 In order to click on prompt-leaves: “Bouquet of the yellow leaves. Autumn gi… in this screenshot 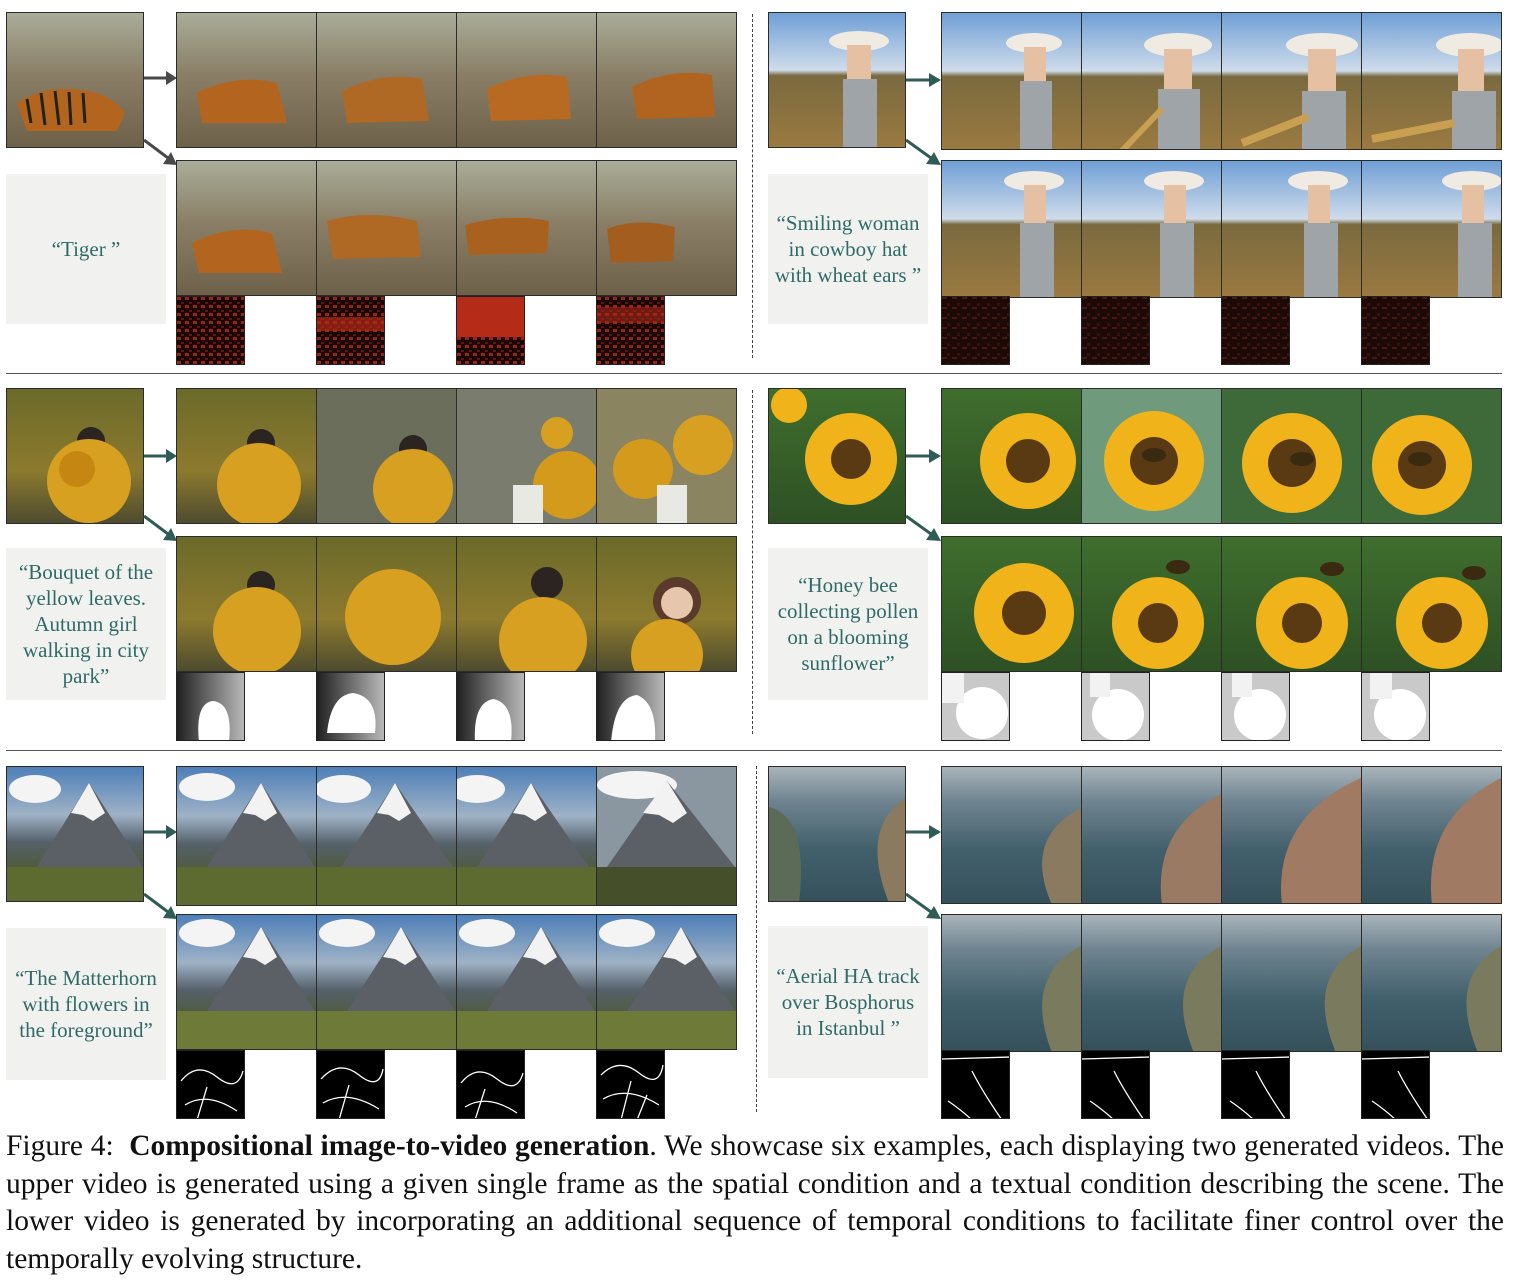, I will do `click(86, 624)`.